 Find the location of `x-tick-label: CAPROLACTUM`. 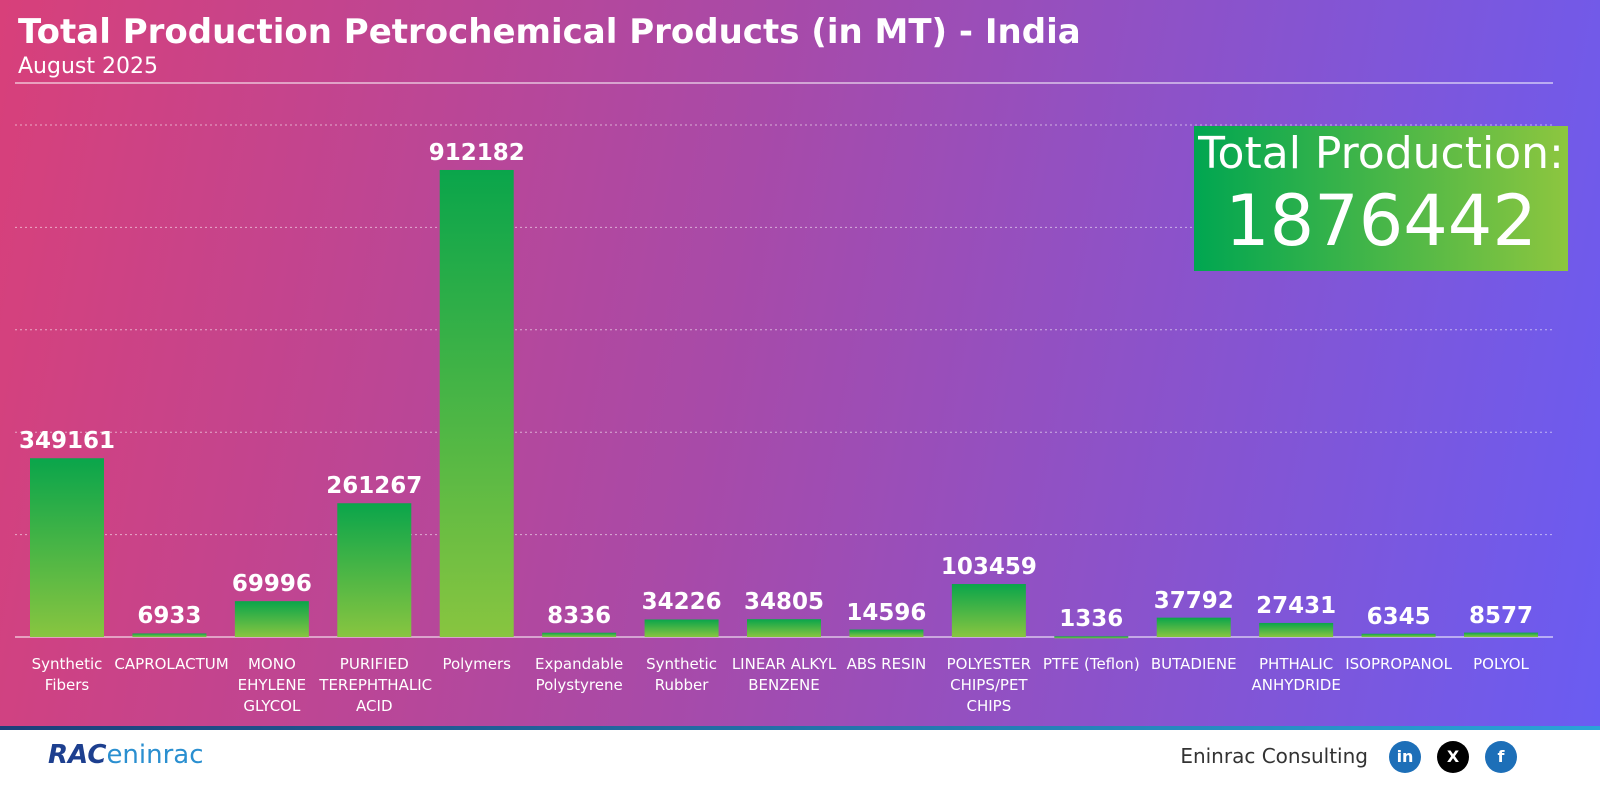

x-tick-label: CAPROLACTUM is located at coordinates (171, 664).